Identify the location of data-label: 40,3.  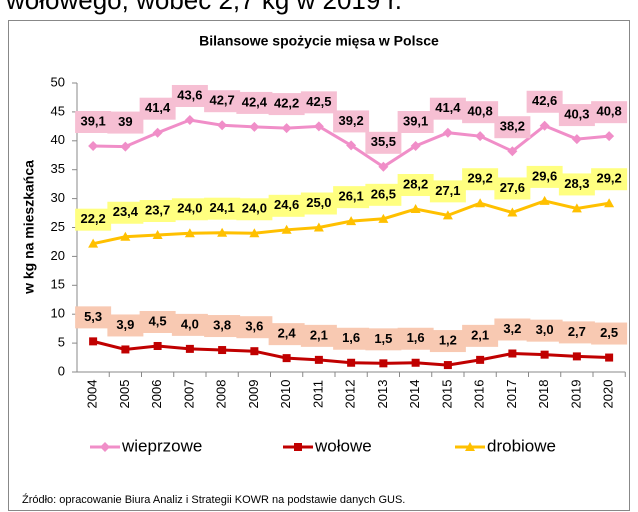
(576, 114).